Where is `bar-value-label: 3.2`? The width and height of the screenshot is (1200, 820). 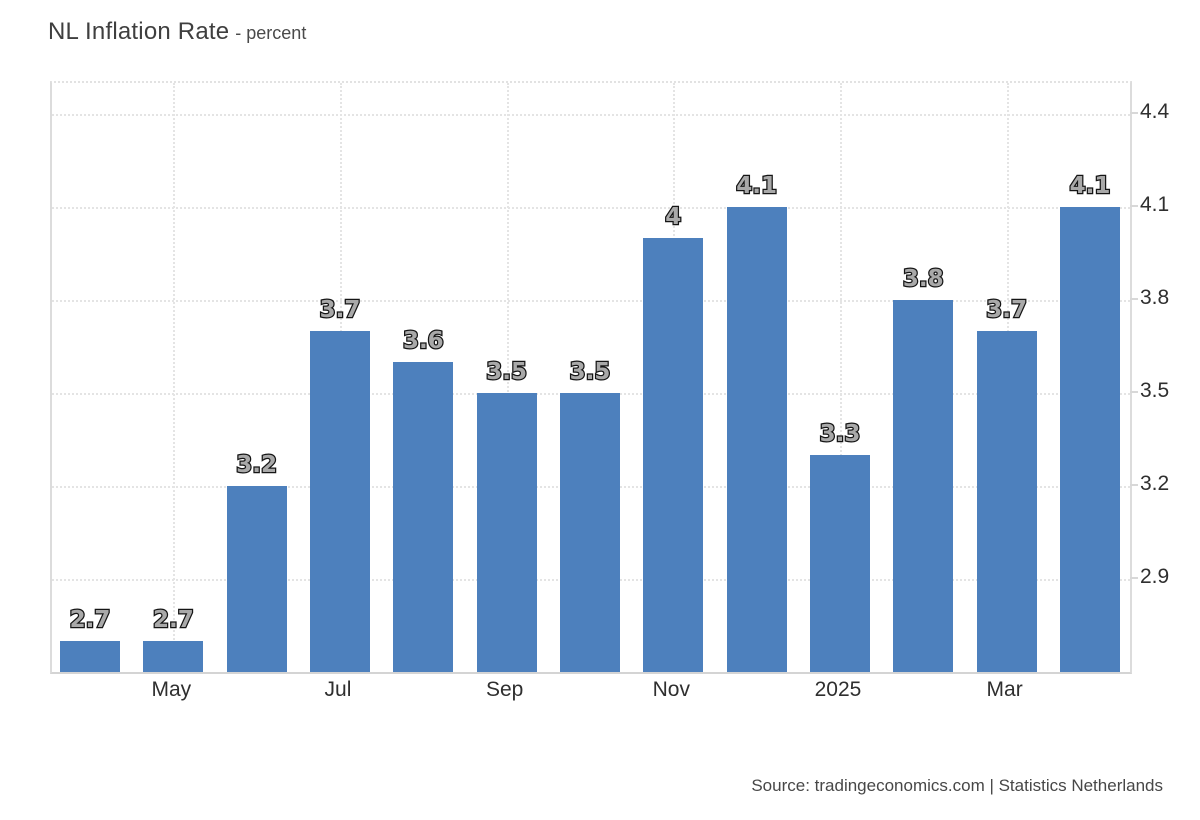
bar-value-label: 3.2 is located at coordinates (256, 465).